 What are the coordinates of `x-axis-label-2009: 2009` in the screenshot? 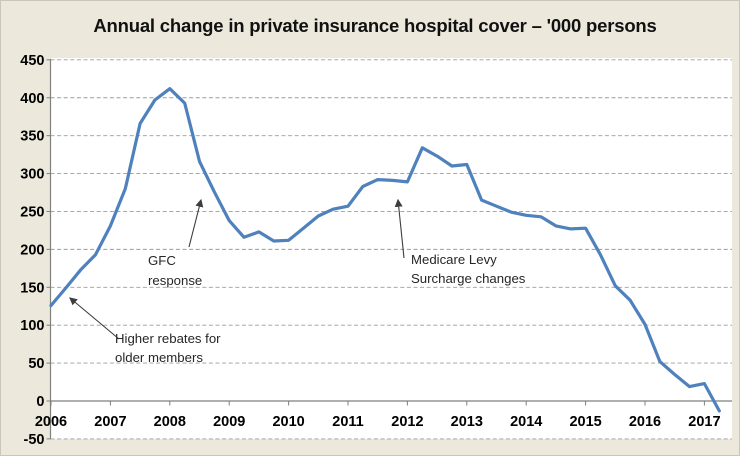 It's located at (229, 422).